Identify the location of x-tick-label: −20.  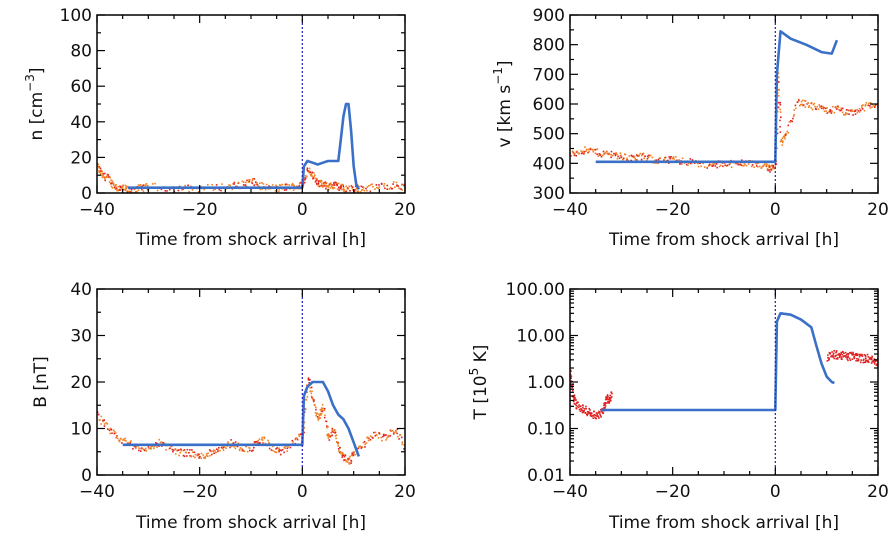
(200, 492).